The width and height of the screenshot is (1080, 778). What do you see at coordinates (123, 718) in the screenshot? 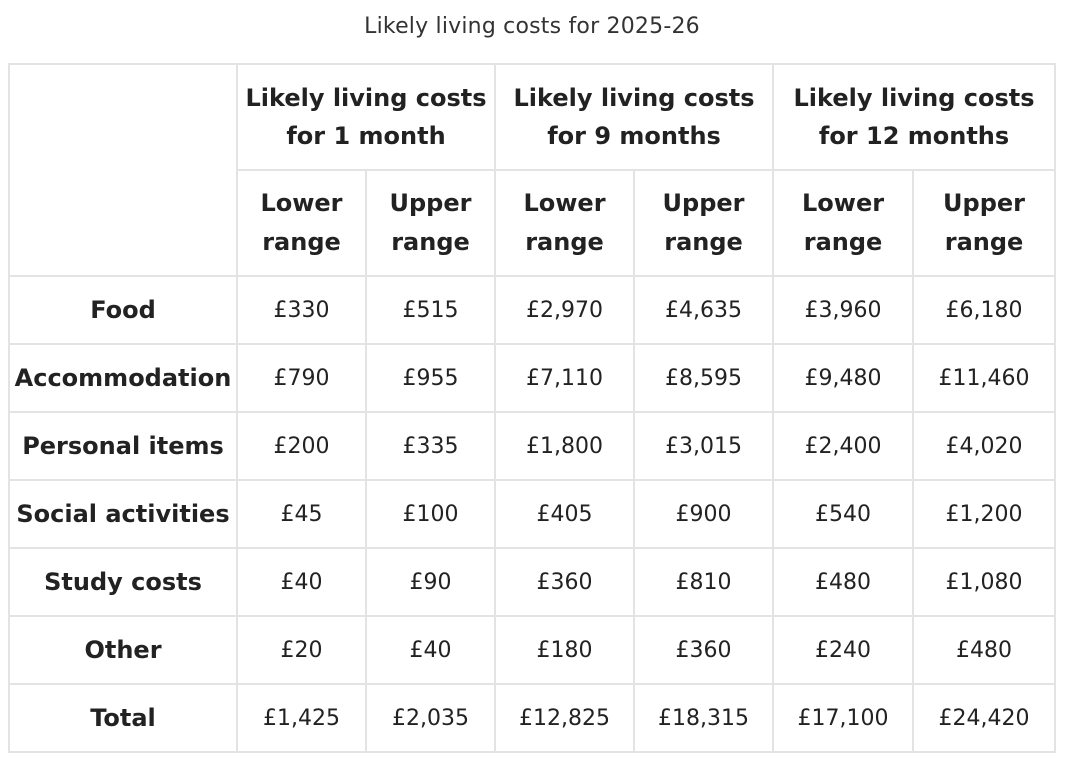
I see `row-label: Total` at bounding box center [123, 718].